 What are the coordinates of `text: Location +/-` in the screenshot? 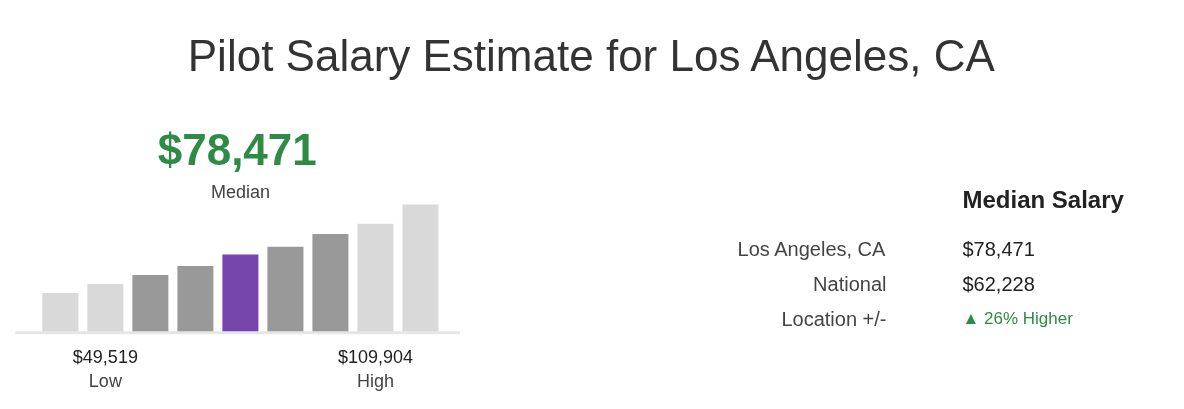 It's located at (834, 318).